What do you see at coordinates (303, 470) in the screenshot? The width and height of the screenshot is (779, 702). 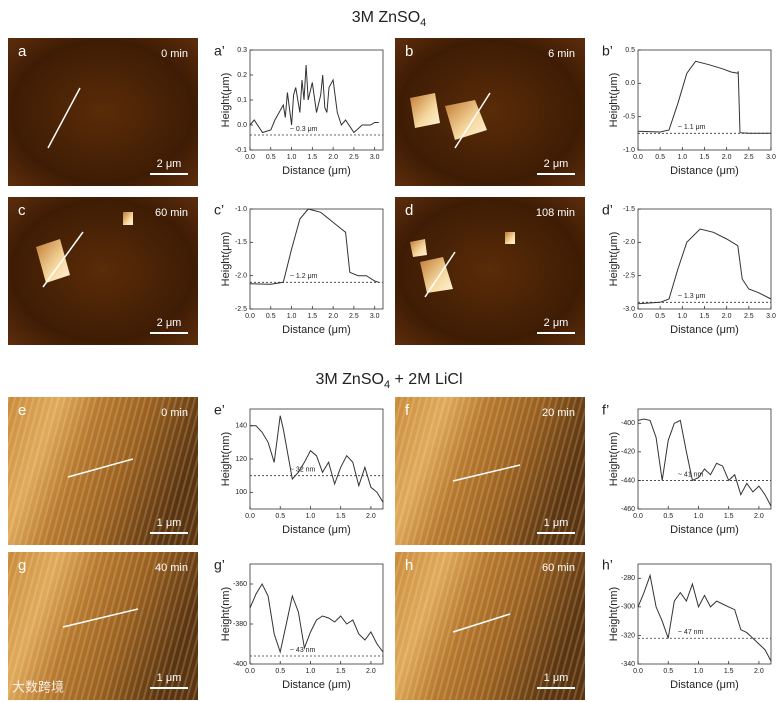 I see `height-annotation: ~ 32 nm` at bounding box center [303, 470].